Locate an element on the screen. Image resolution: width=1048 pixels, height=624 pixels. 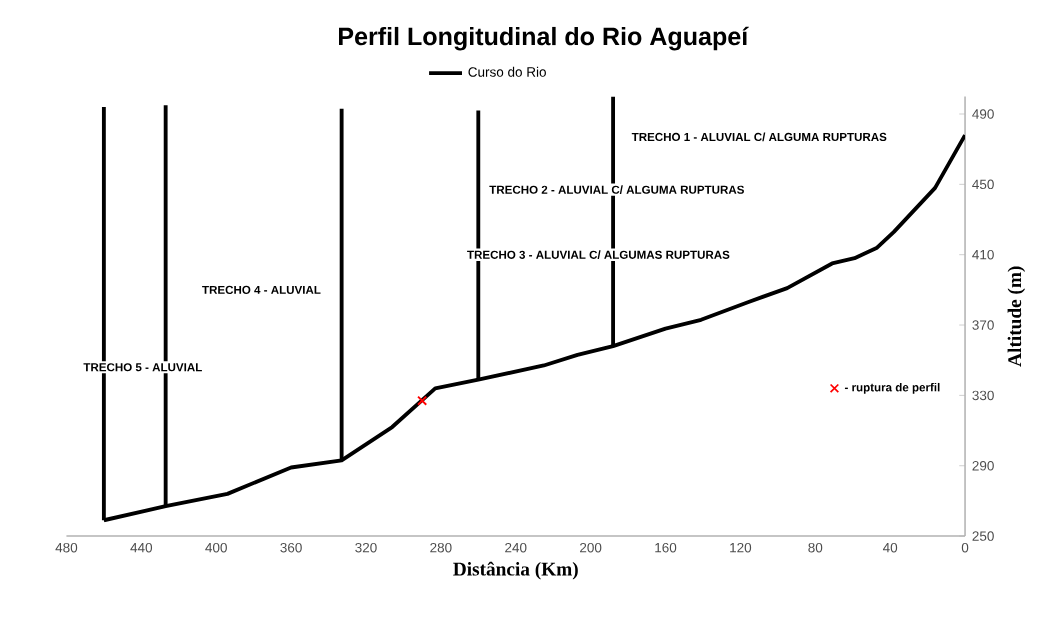
chart-title: Perfil Longitudinal do Rio Aguapeí is located at coordinates (544, 38).